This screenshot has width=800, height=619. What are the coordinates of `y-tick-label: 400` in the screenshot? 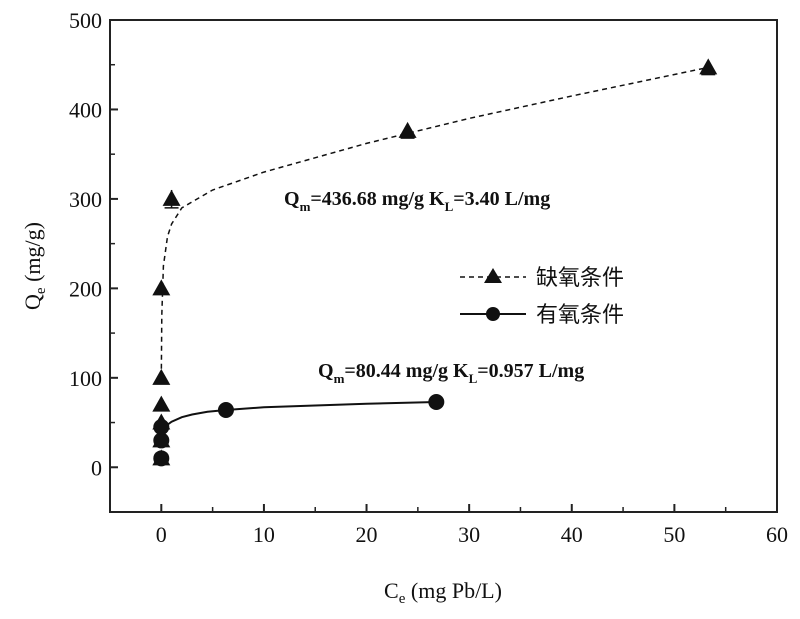 It's located at (85, 109).